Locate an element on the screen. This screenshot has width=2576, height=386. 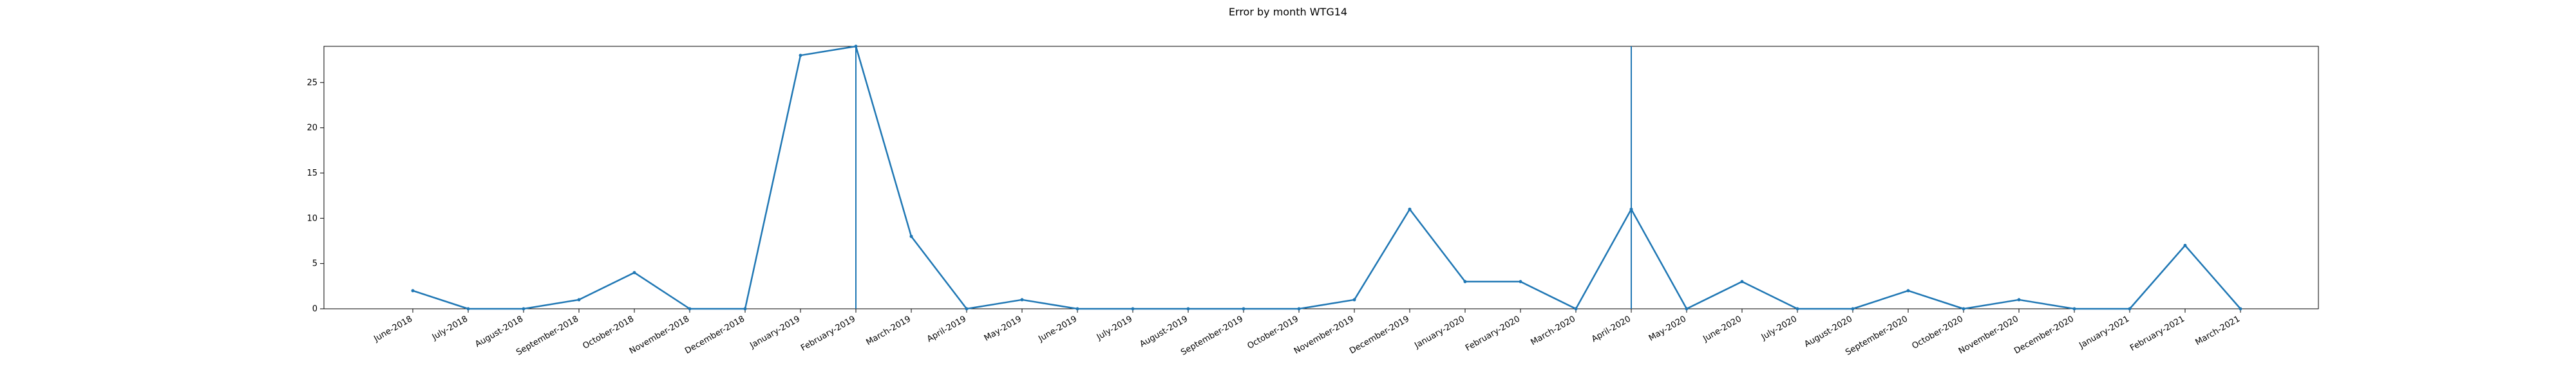
x-tick-label: August-2018 is located at coordinates (499, 331).